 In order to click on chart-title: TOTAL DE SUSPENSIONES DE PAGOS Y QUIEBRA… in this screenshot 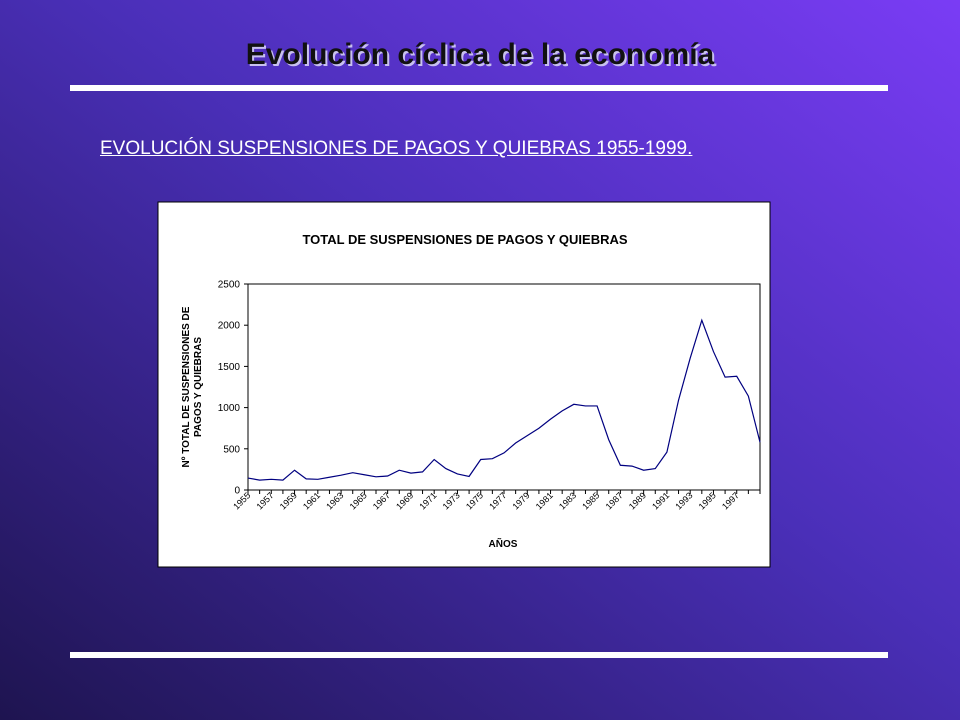, I will do `click(464, 239)`.